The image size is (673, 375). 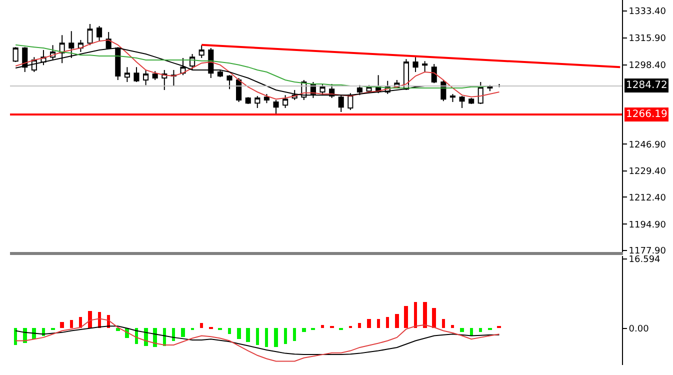 What do you see at coordinates (647, 12) in the screenshot?
I see `y-tick-label: 1333.40` at bounding box center [647, 12].